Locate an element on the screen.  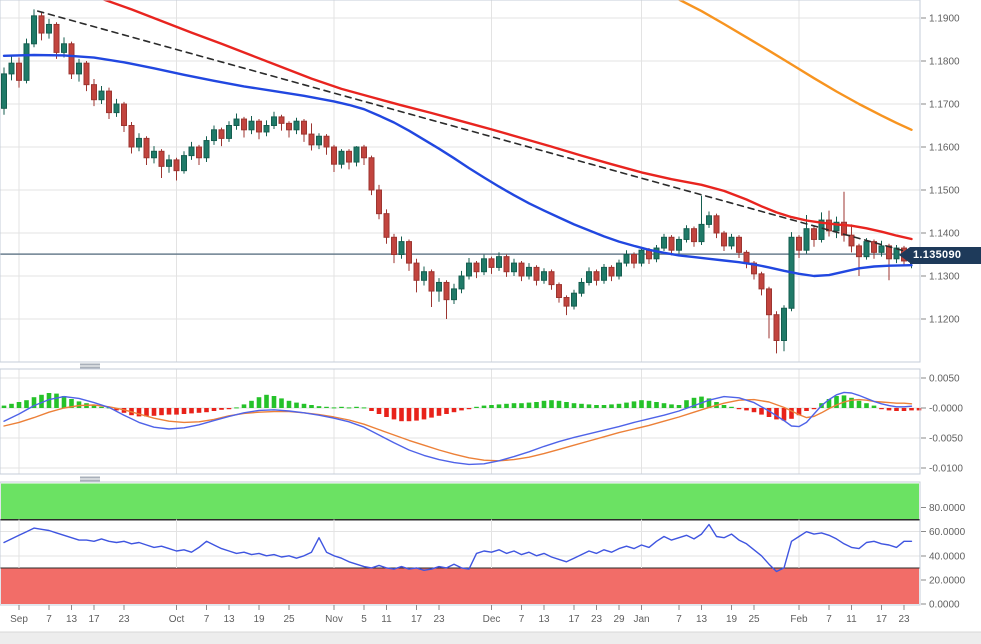
svg-text: 29 is located at coordinates (619, 619).